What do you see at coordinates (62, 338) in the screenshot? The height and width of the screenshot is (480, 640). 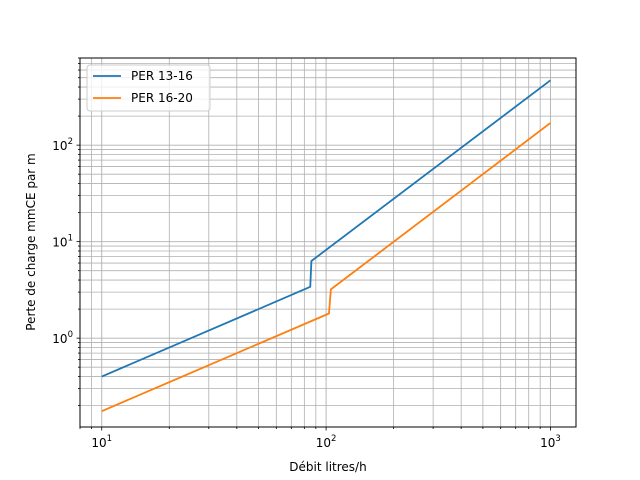 I see `y-tick-label: 10⁰` at bounding box center [62, 338].